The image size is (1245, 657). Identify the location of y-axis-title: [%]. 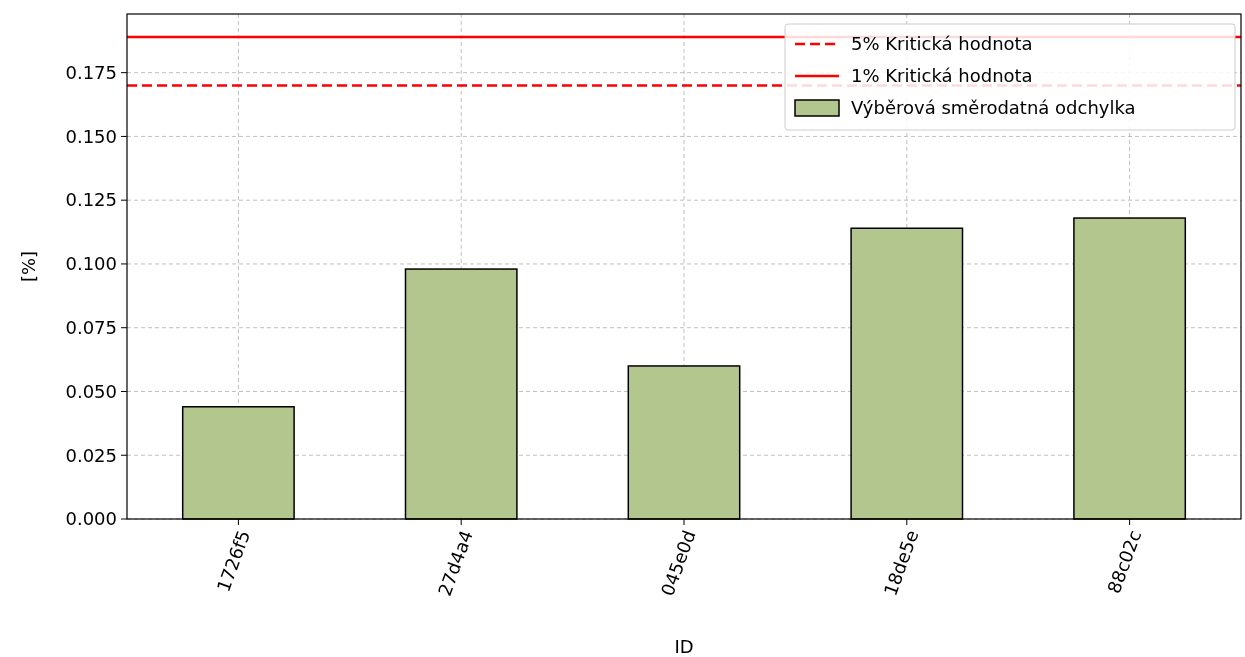
(28, 266).